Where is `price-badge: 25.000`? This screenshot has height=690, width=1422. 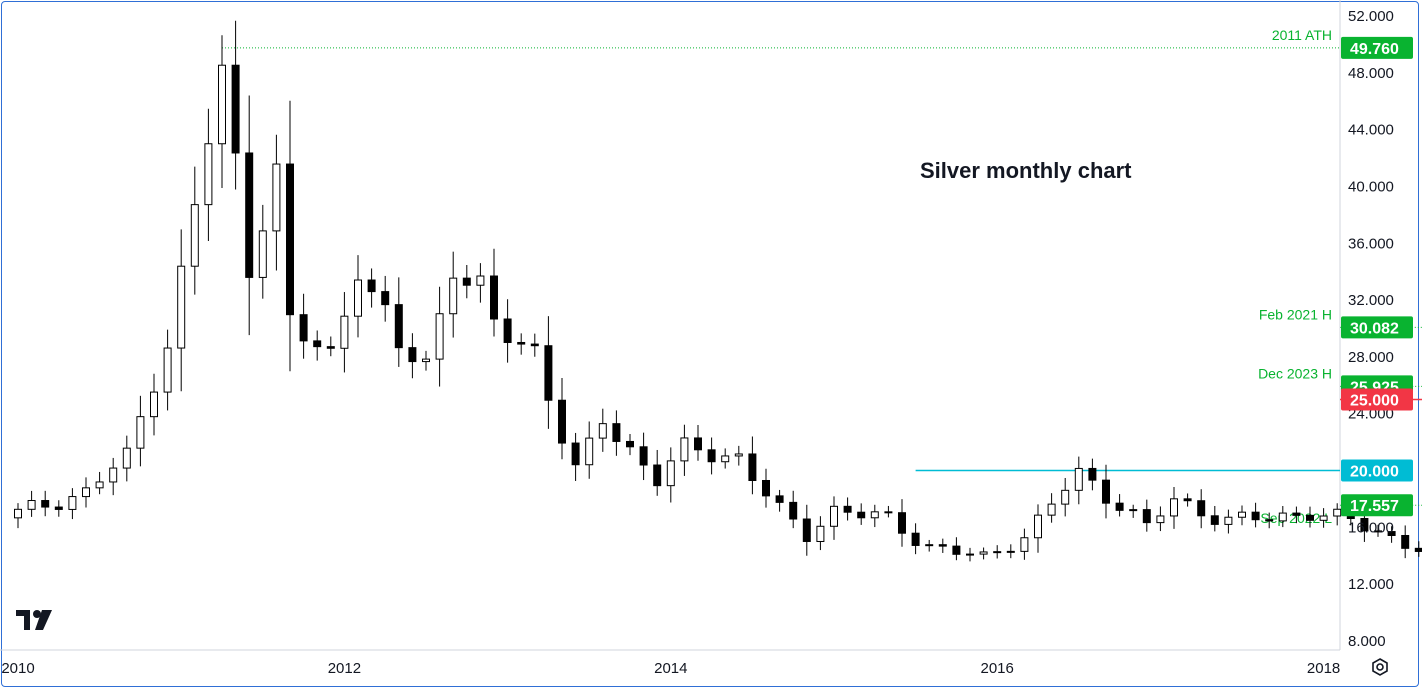
price-badge: 25.000 is located at coordinates (1377, 399).